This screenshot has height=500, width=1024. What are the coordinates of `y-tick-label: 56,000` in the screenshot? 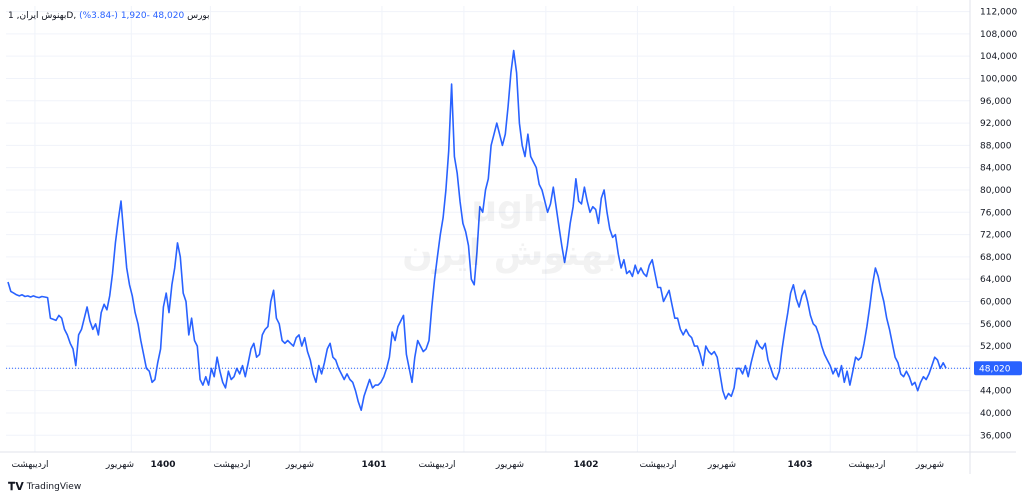 It's located at (996, 325).